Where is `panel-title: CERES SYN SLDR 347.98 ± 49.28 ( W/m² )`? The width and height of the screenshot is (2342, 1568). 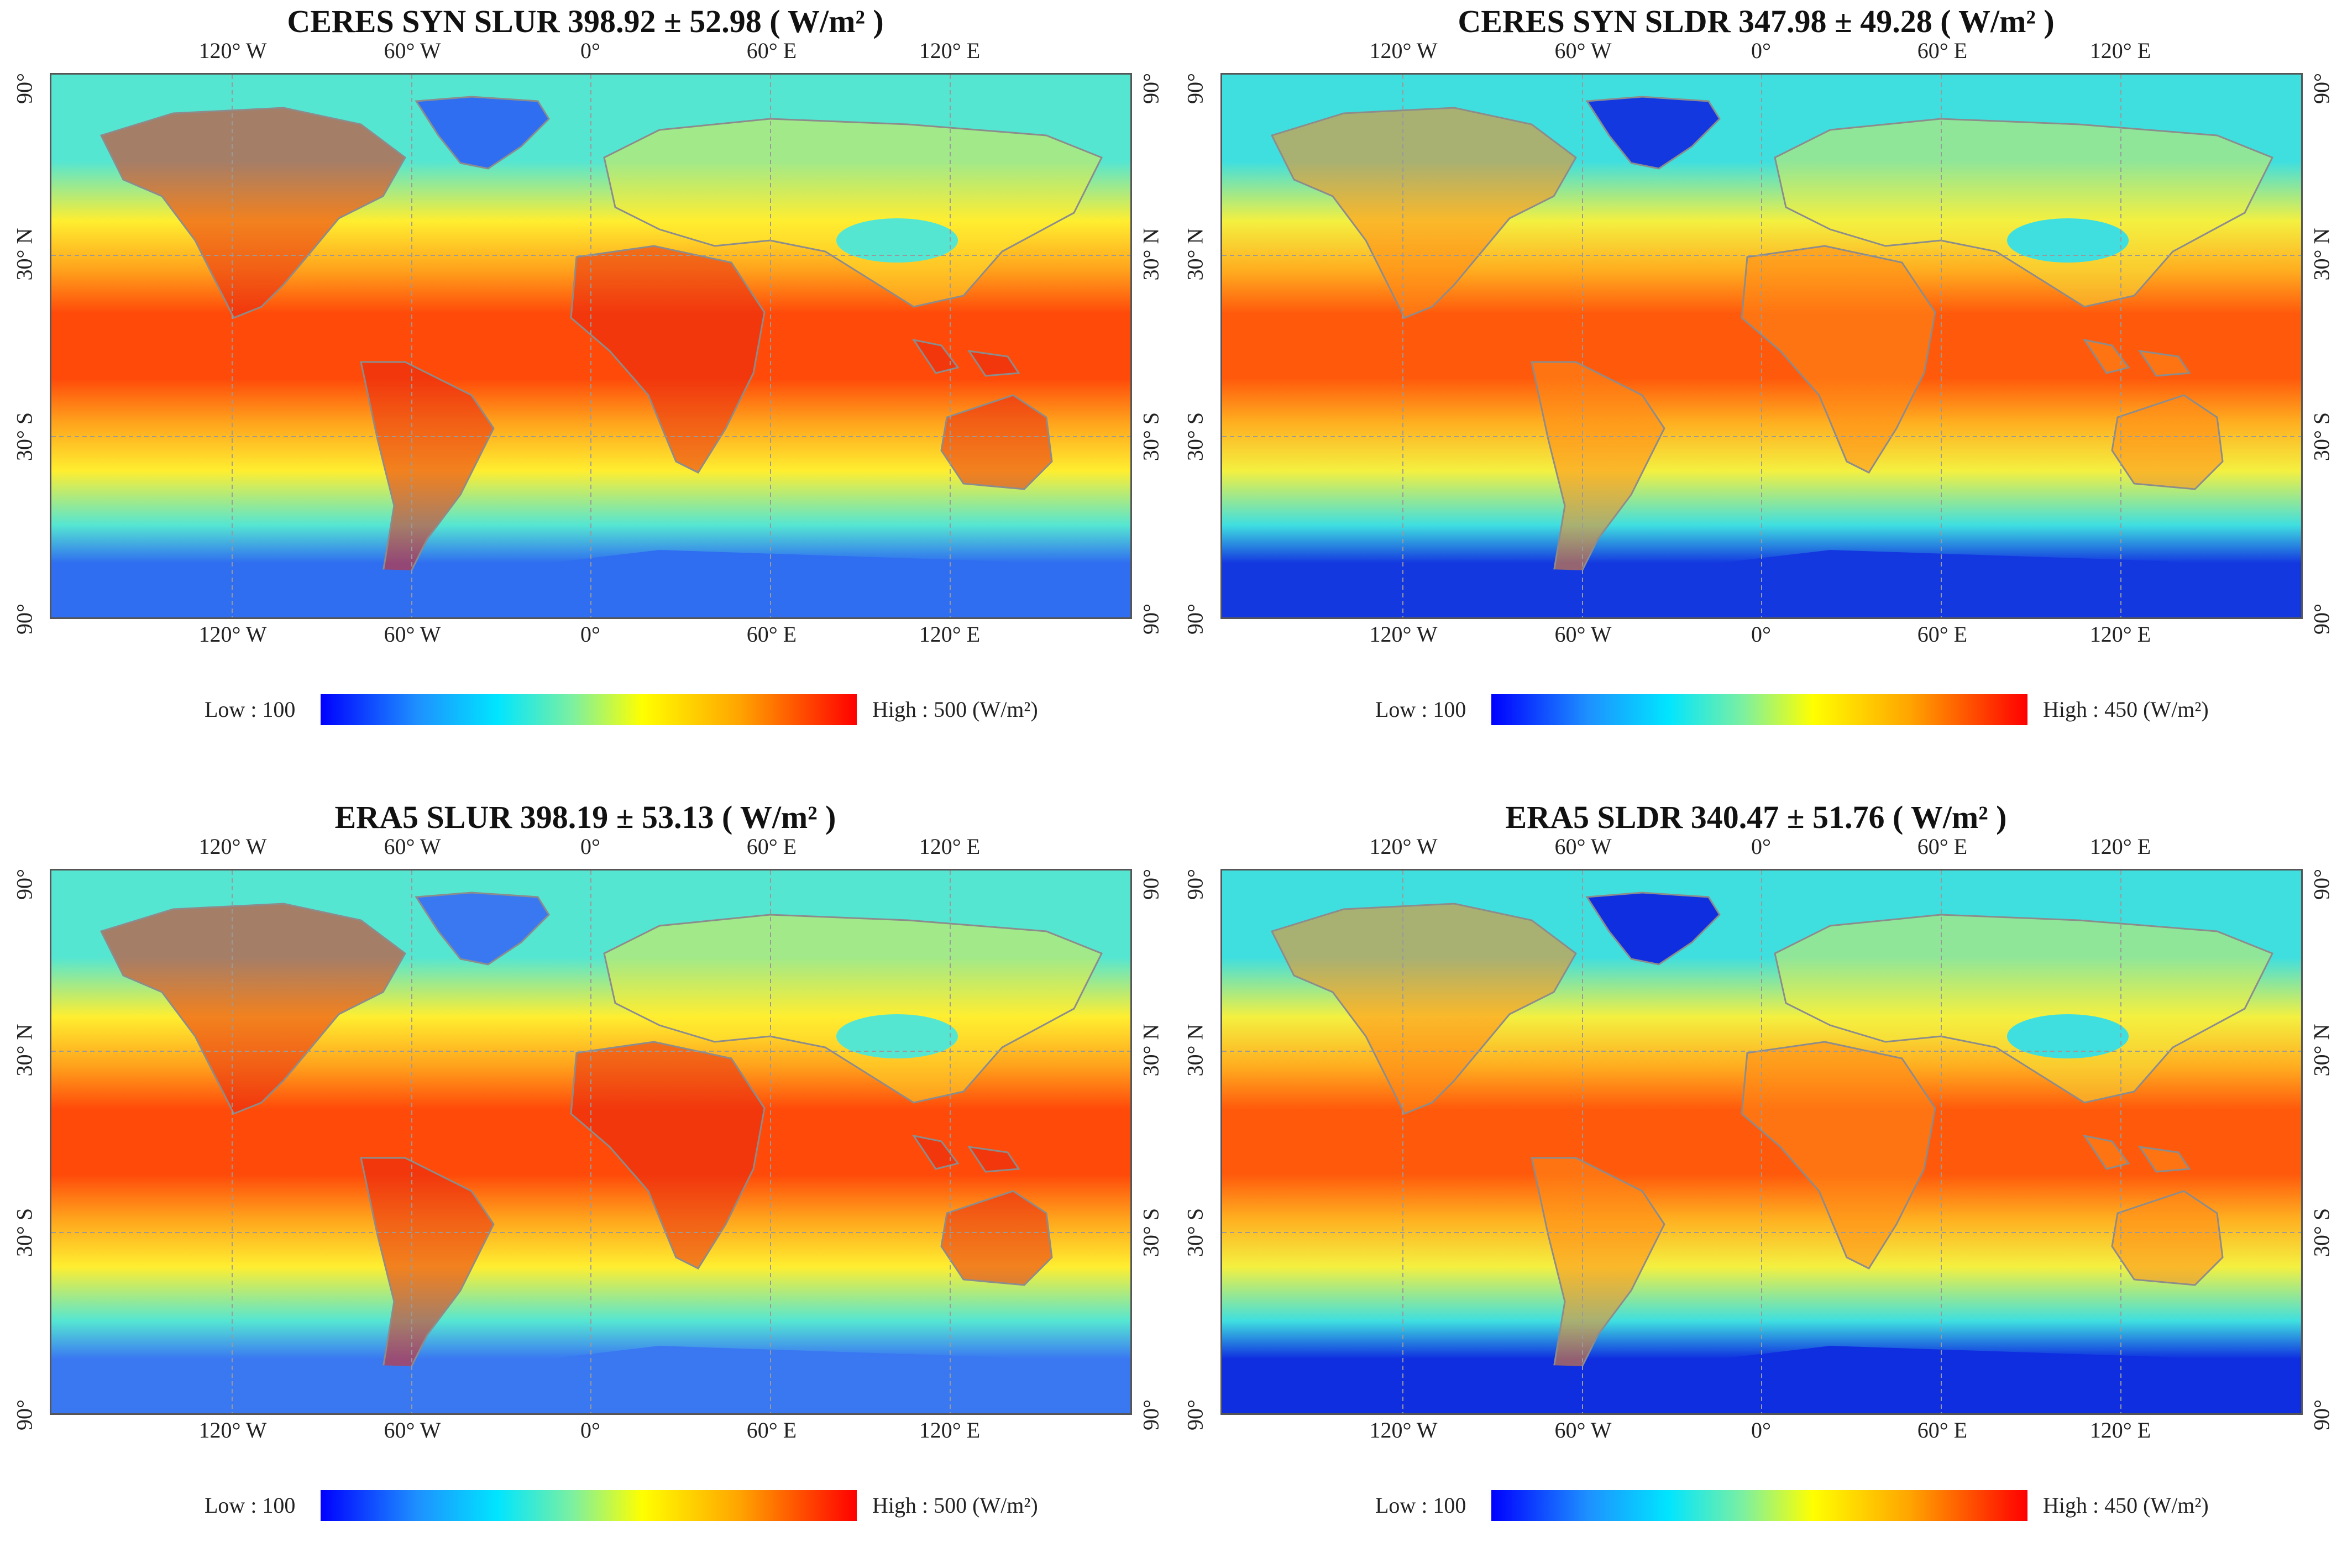 panel-title: CERES SYN SLDR 347.98 ± 49.28 ( W/m² ) is located at coordinates (1756, 21).